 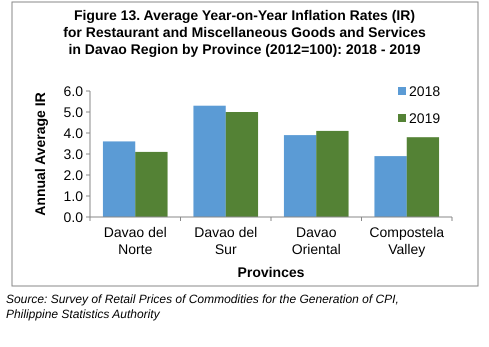 What do you see at coordinates (74, 132) in the screenshot?
I see `y-tick-label: 4.0` at bounding box center [74, 132].